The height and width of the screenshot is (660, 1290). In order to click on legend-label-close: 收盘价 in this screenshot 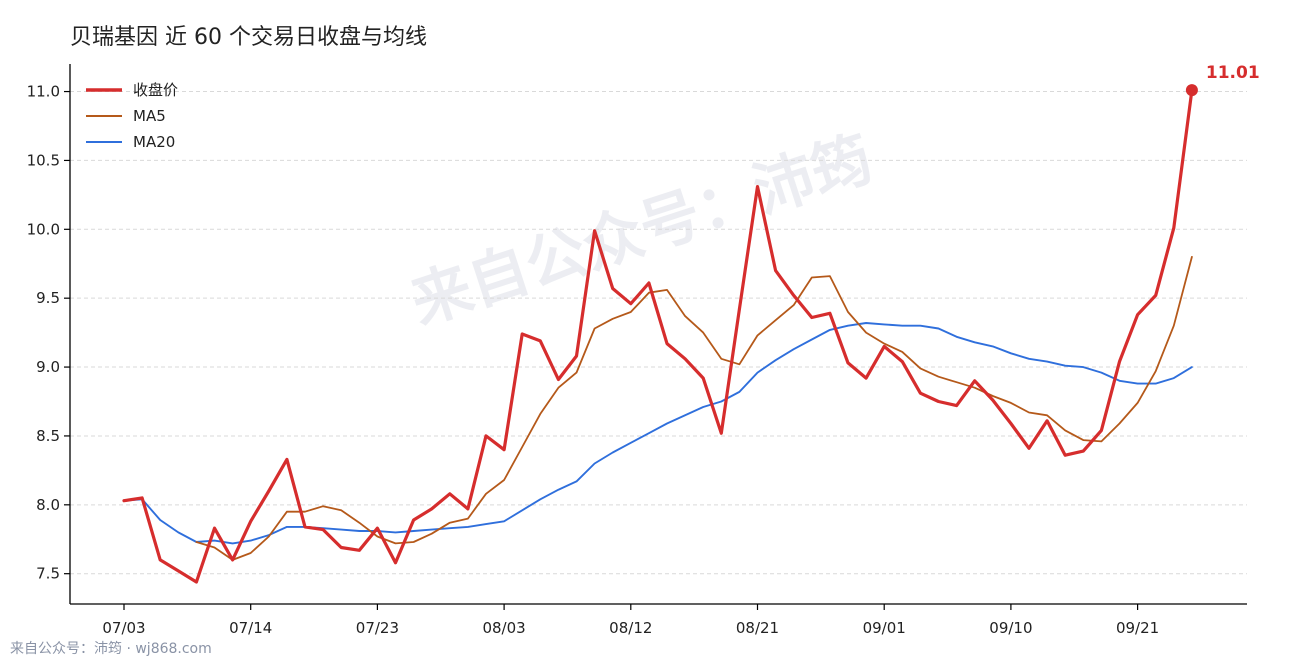, I will do `click(155, 90)`.